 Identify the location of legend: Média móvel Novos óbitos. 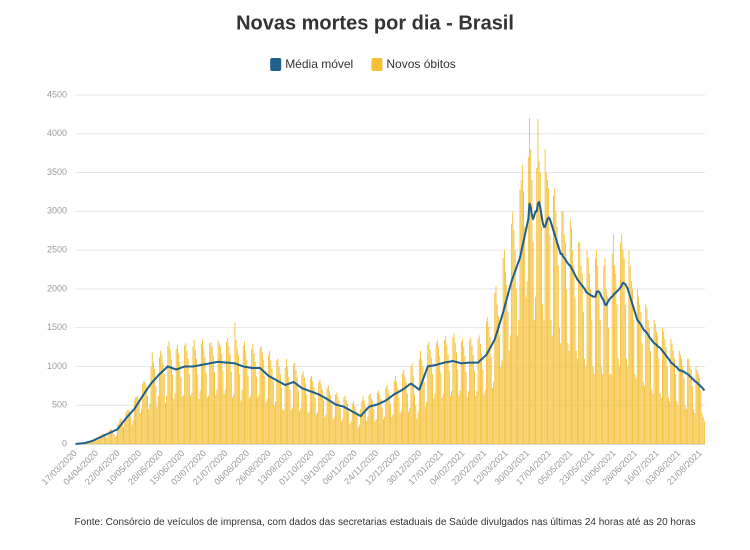
(363, 64).